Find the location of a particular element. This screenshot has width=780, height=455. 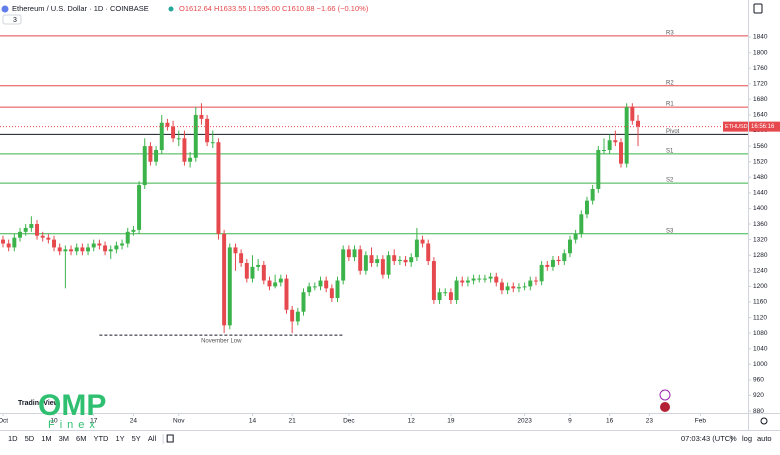

range-button: 1M is located at coordinates (46, 438).